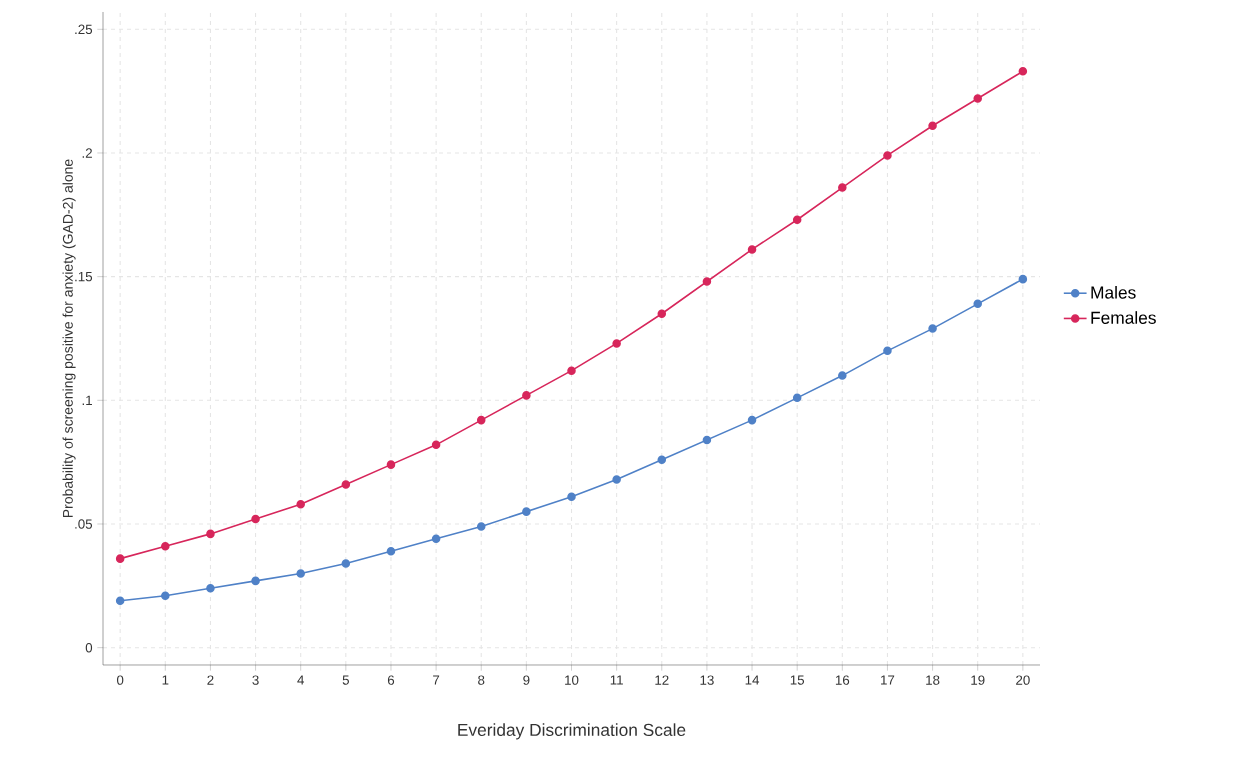 This screenshot has height=771, width=1257. I want to click on x-tick-label: 20, so click(1023, 680).